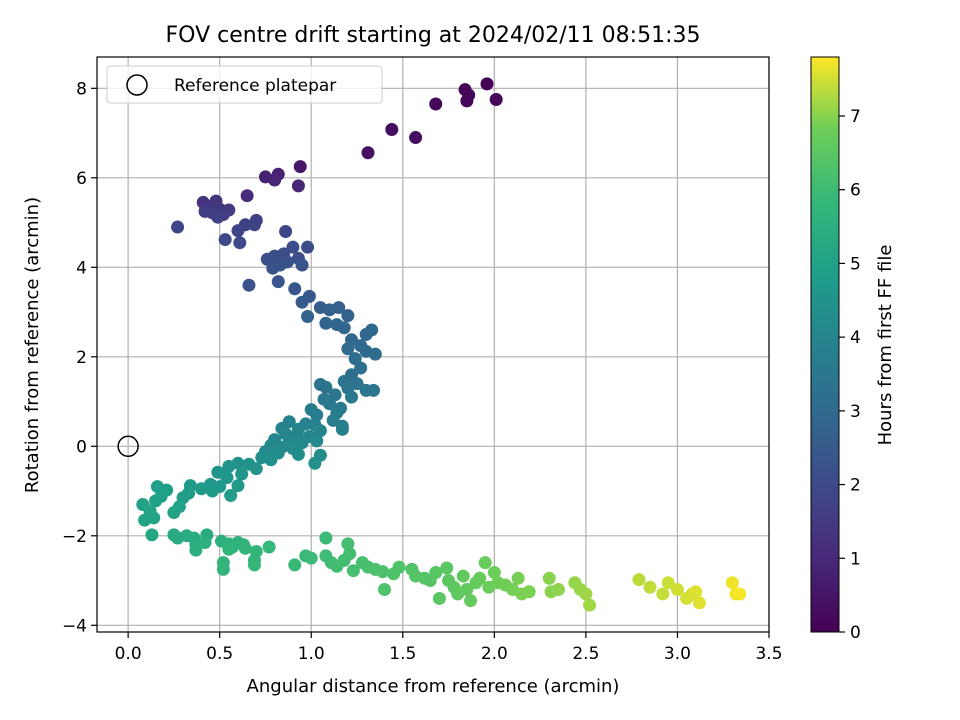  What do you see at coordinates (449, 648) in the screenshot?
I see `x-axis-ticks: 0.0 0.5 1.0 1.5 2.0 2.5 3.0 3.5` at bounding box center [449, 648].